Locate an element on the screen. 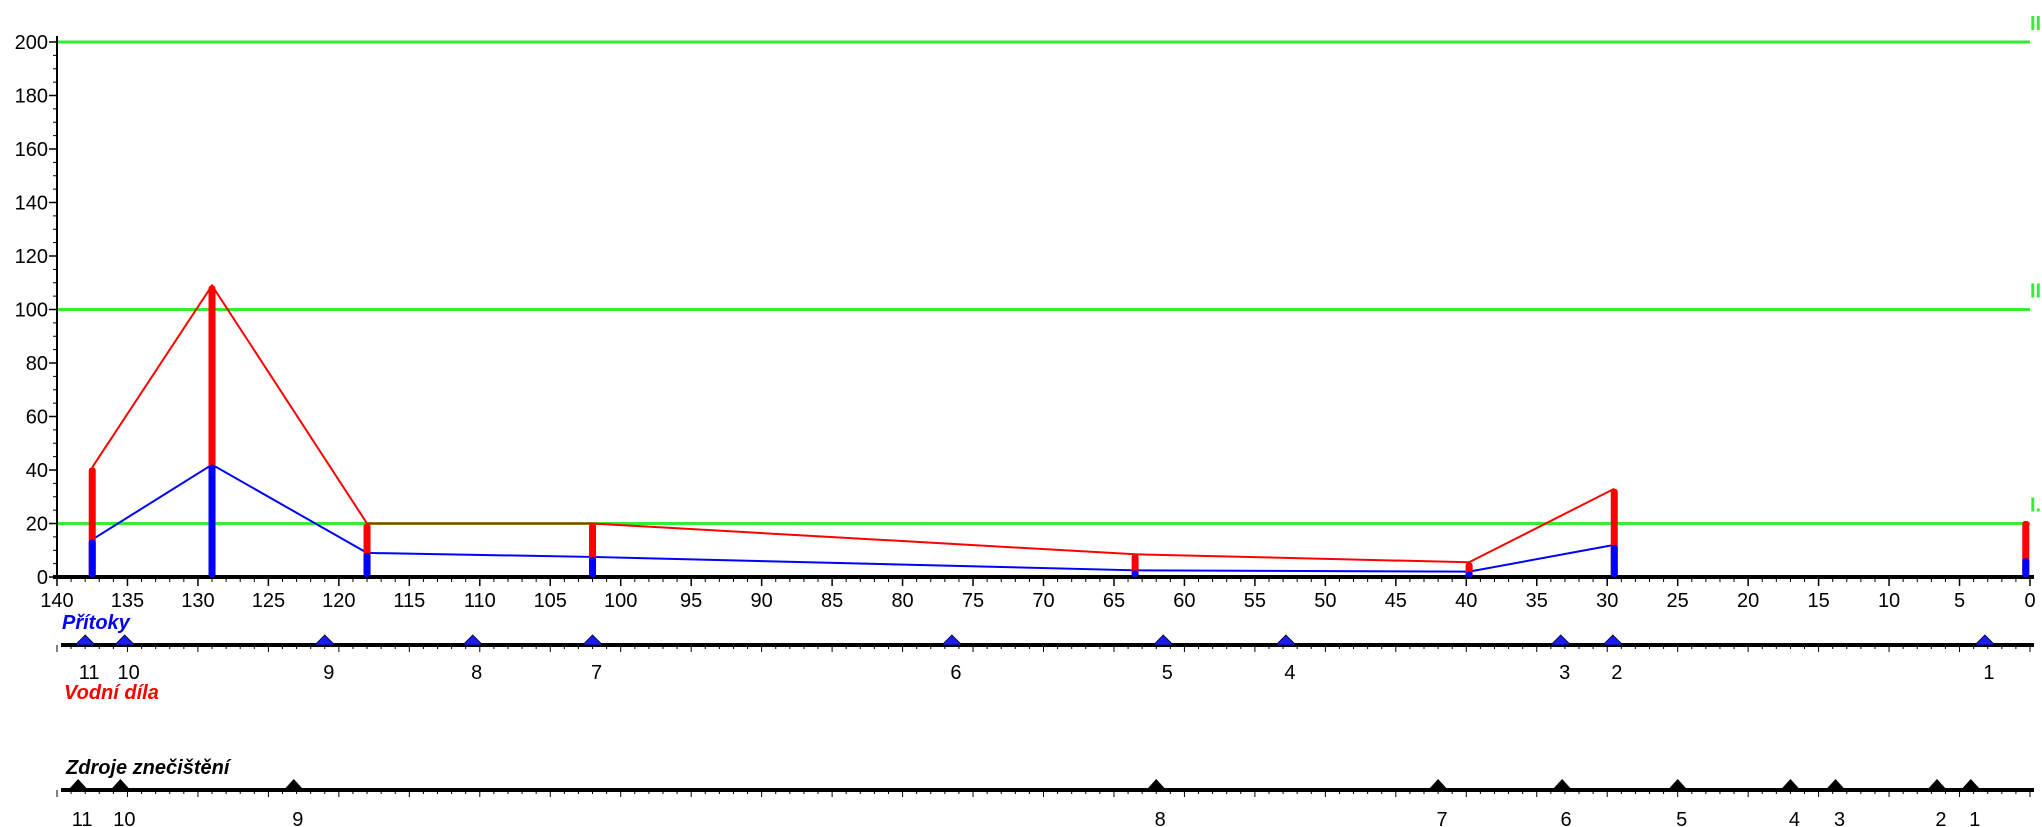 Image resolution: width=2042 pixels, height=827 pixels. x-tick-label-0: 0 is located at coordinates (2029, 601).